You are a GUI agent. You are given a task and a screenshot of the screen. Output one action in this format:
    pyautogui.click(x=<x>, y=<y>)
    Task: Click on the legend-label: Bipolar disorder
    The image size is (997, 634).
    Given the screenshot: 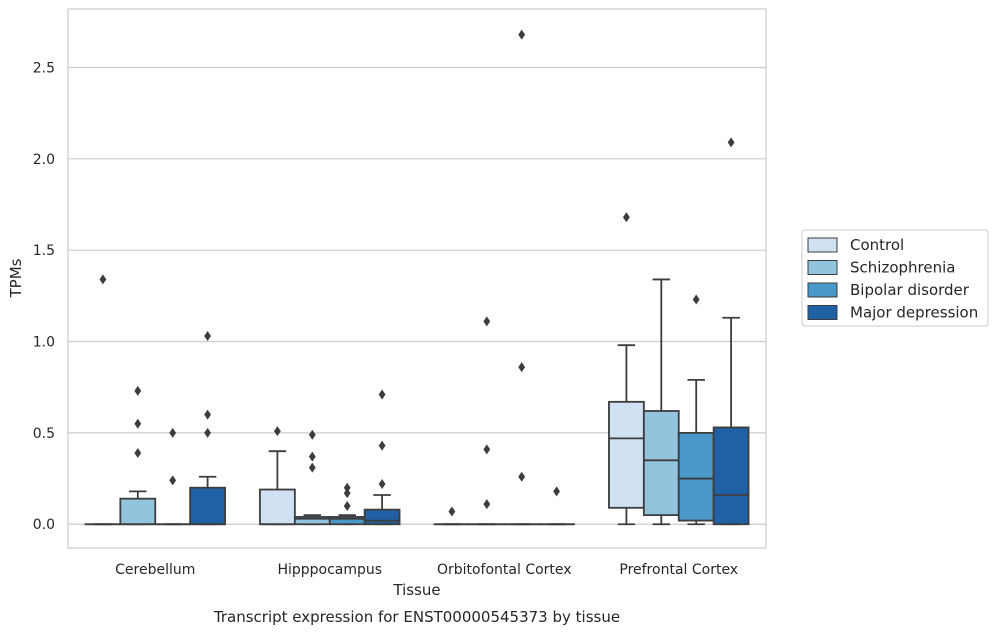 What is the action you would take?
    pyautogui.click(x=910, y=290)
    